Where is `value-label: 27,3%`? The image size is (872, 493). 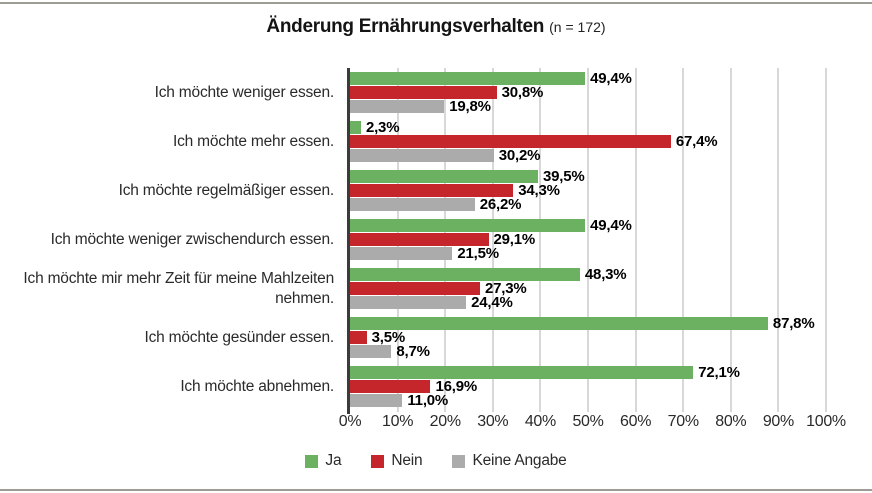 value-label: 27,3% is located at coordinates (505, 288).